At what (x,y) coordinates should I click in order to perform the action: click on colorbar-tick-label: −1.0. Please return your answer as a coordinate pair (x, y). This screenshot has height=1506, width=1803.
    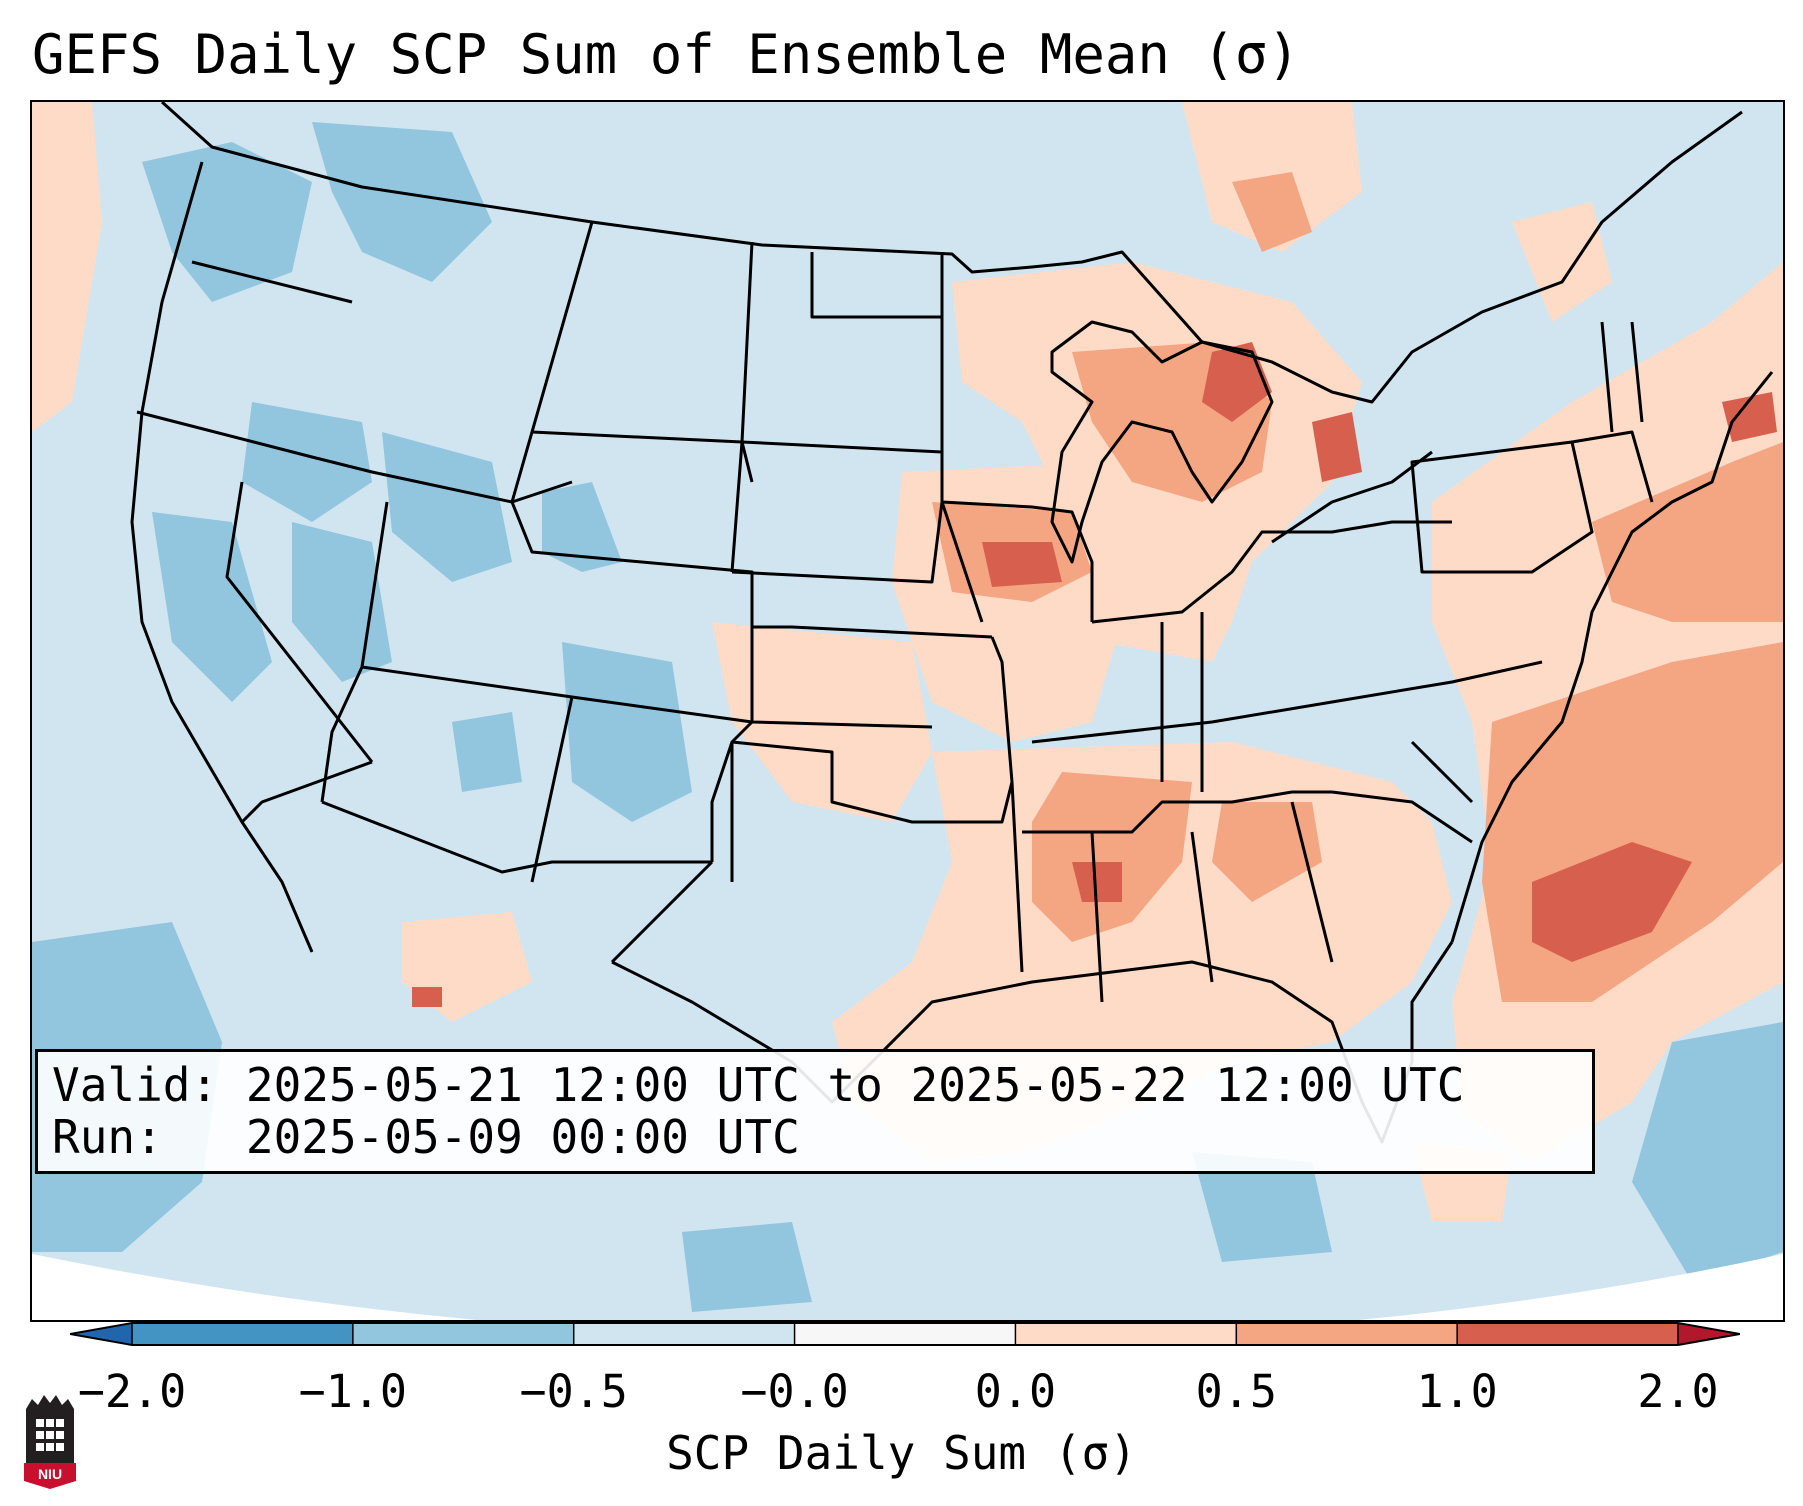
    Looking at the image, I should click on (353, 1391).